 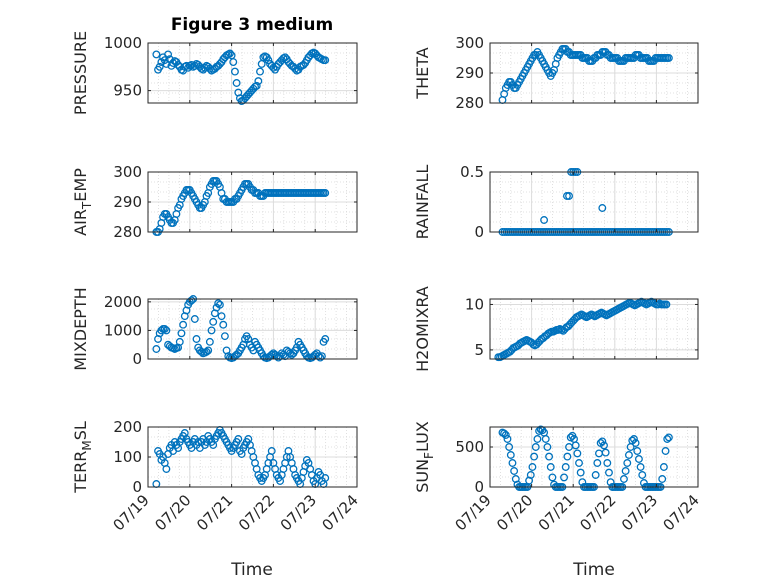 What do you see at coordinates (472, 172) in the screenshot?
I see `y-tick-label: 0.5` at bounding box center [472, 172].